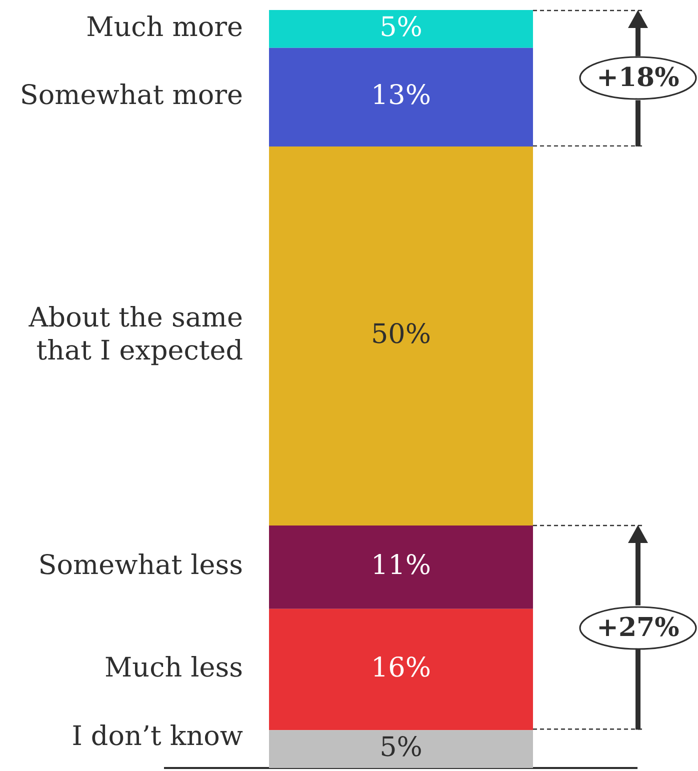 This screenshot has width=698, height=771. Describe the element at coordinates (638, 627) in the screenshot. I see `text: +27%` at that location.